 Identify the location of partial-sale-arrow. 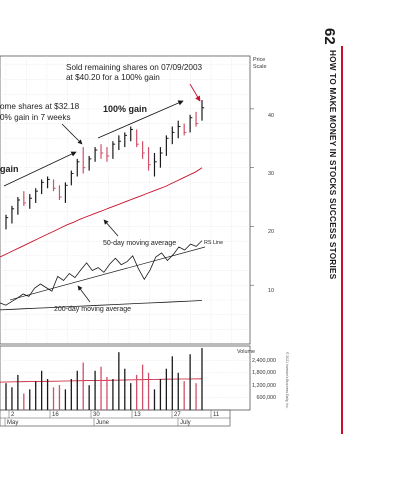
(72, 134).